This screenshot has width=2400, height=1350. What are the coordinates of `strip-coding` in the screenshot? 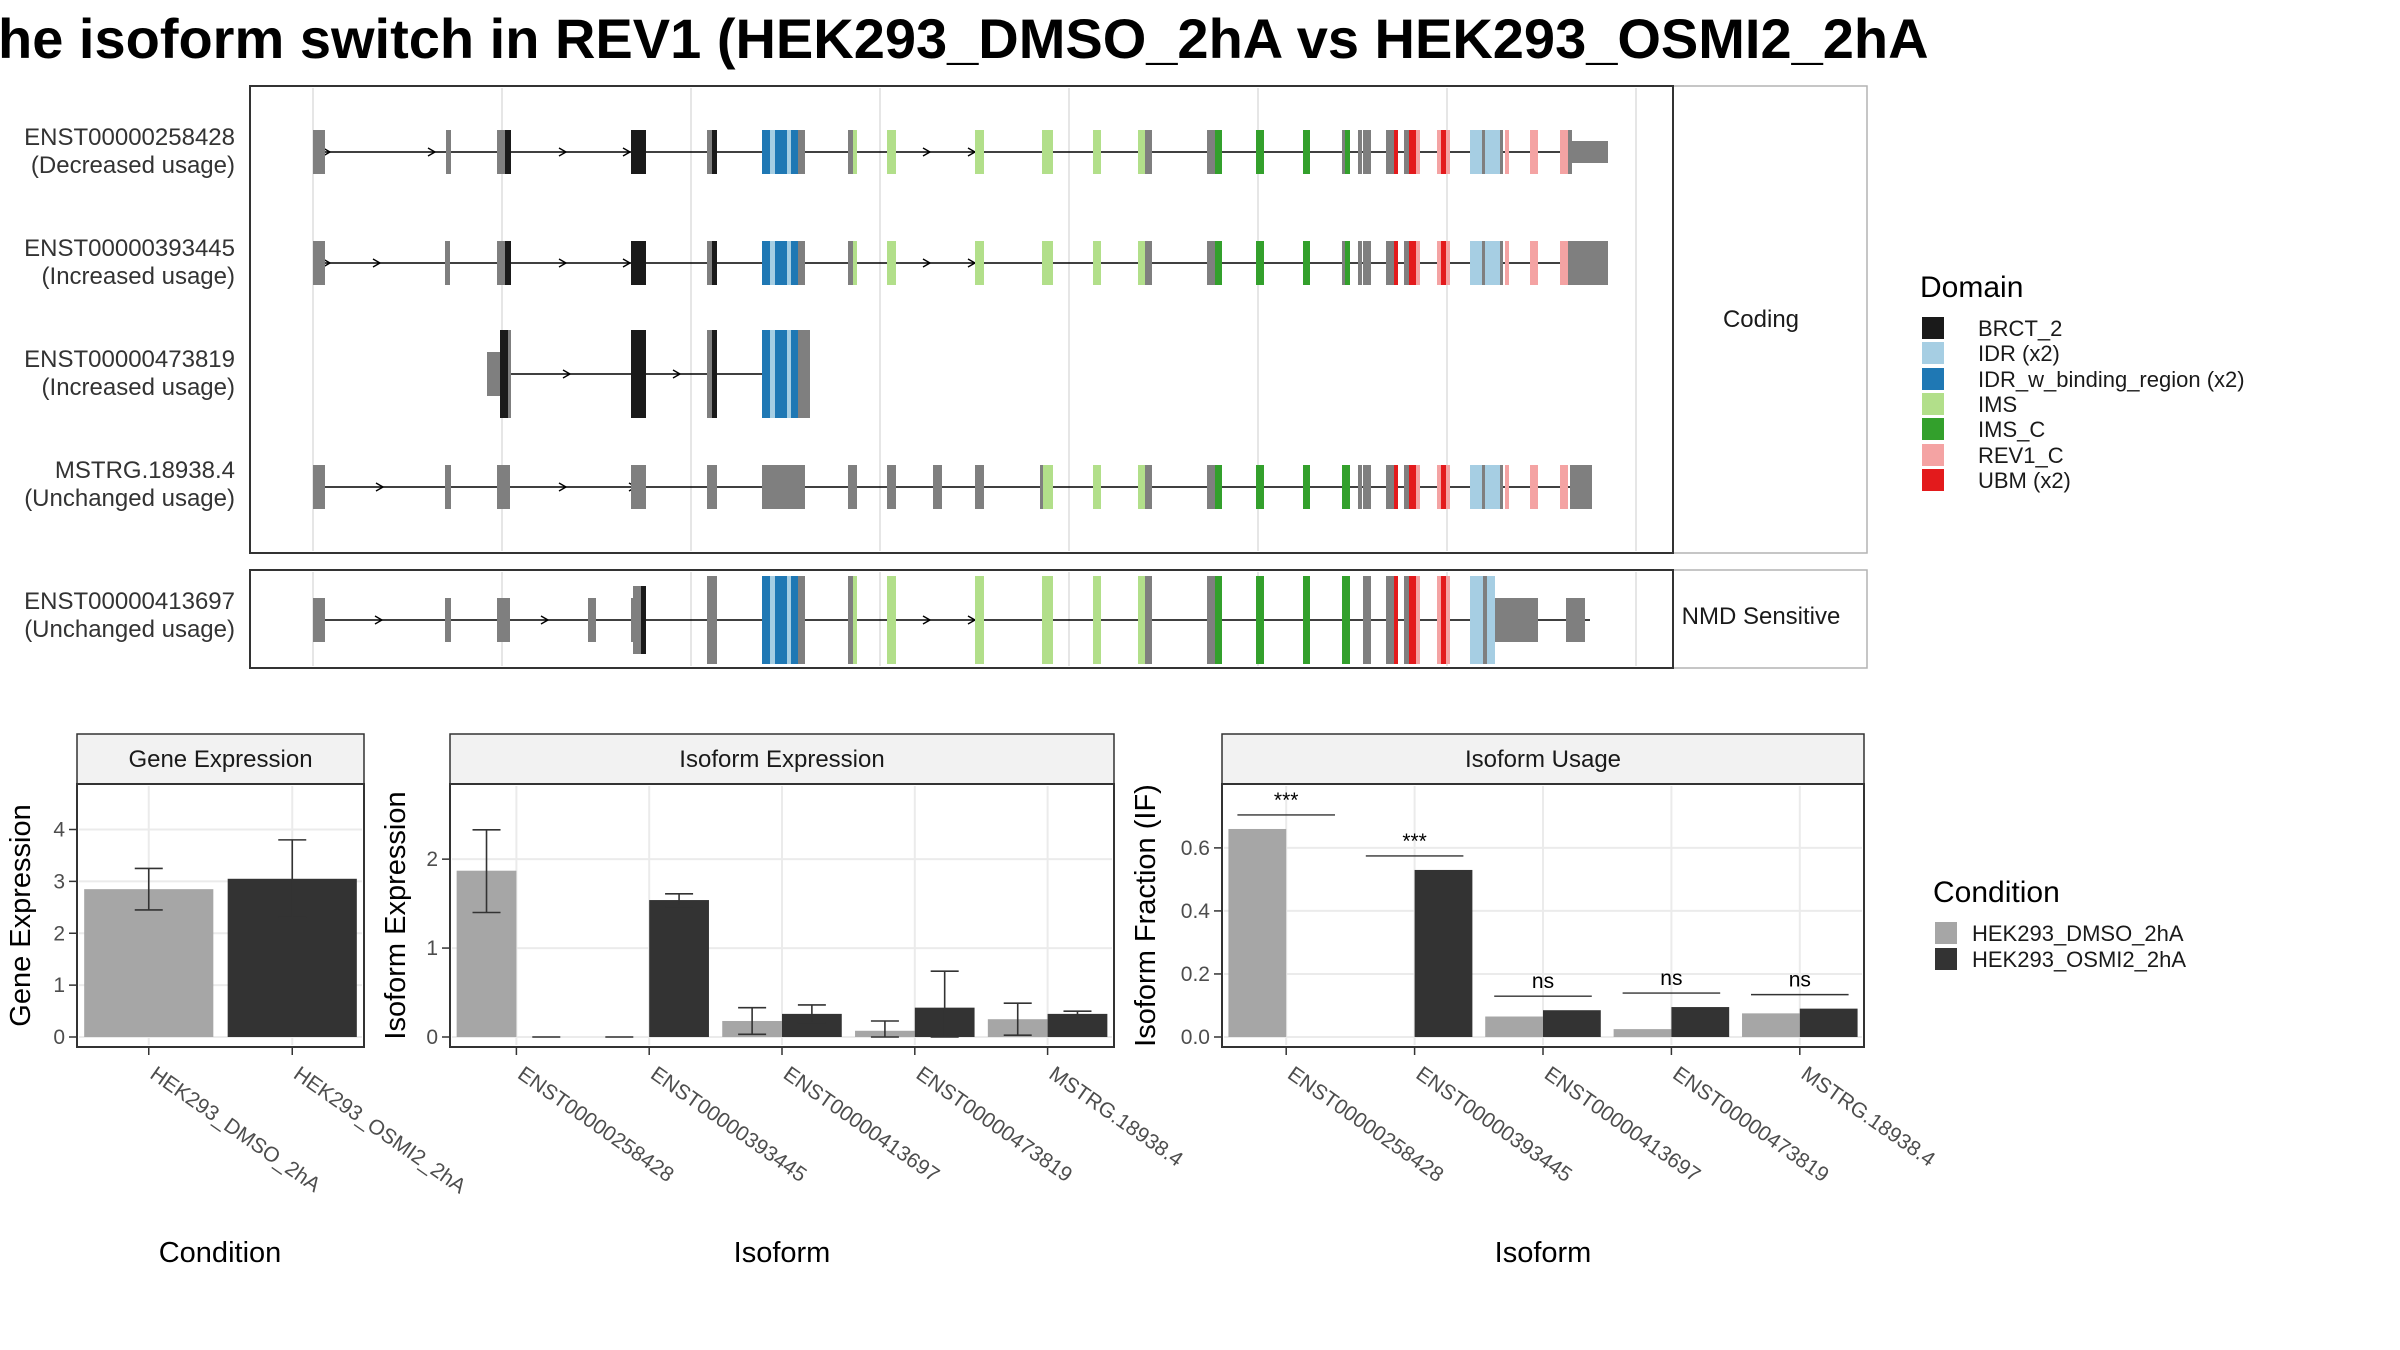 It's located at (1770, 319).